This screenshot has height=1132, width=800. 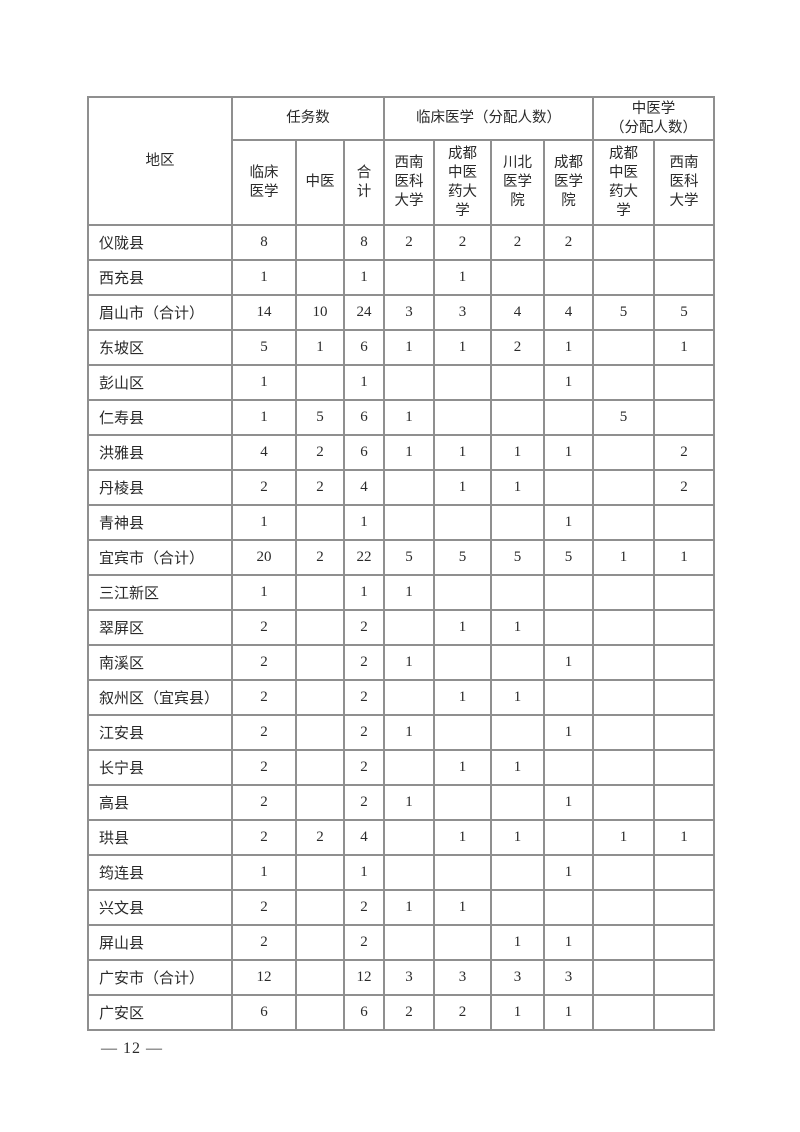 I want to click on table-row: 西充县 1 1 1, so click(x=401, y=277).